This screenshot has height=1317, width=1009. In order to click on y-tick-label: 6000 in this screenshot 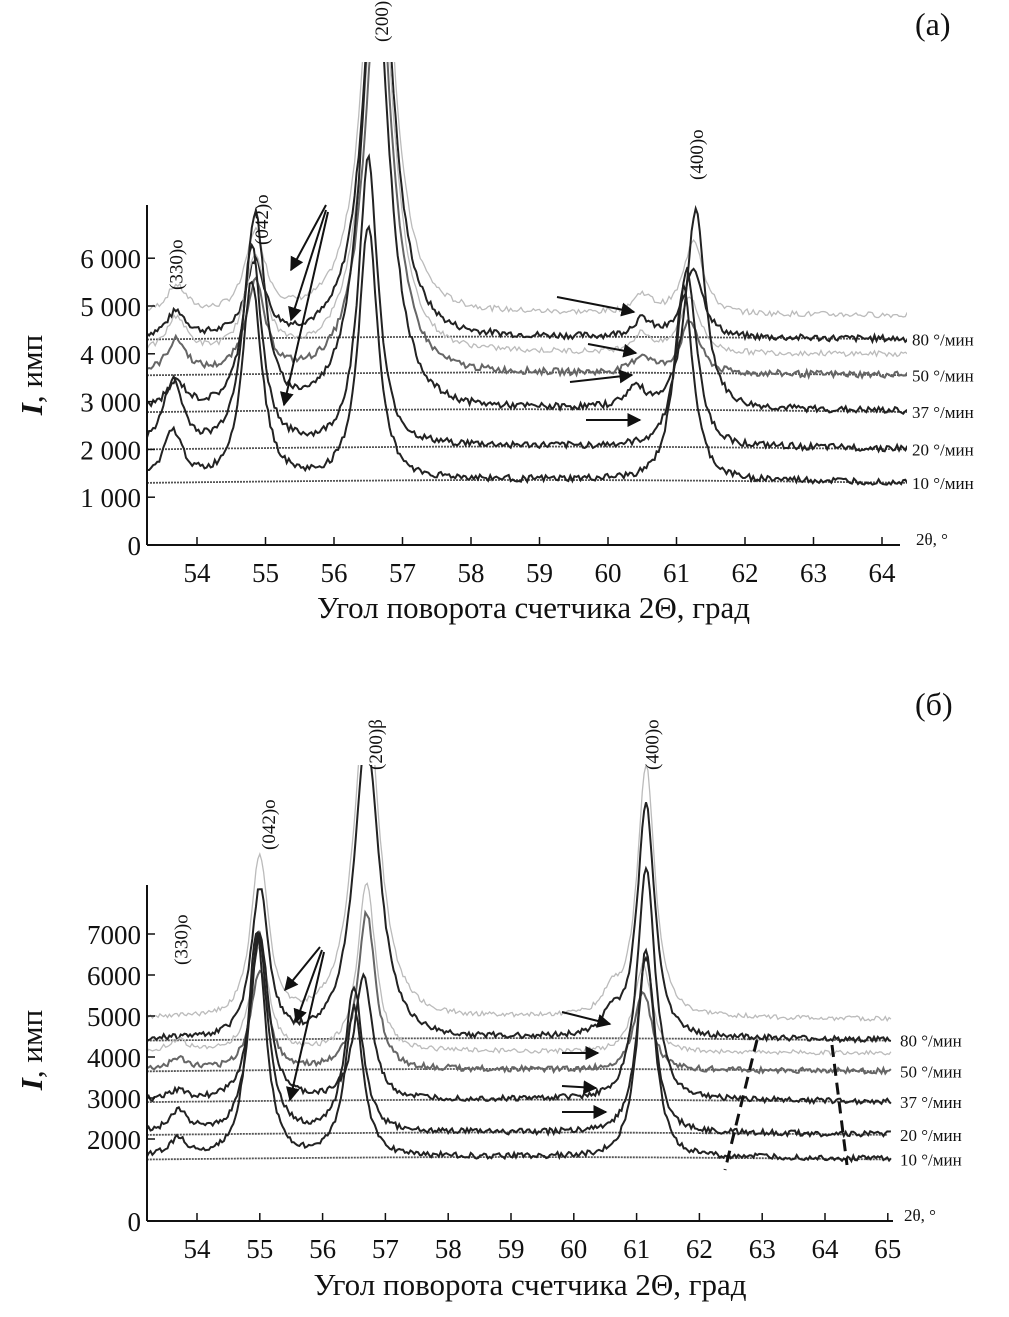, I will do `click(114, 976)`.